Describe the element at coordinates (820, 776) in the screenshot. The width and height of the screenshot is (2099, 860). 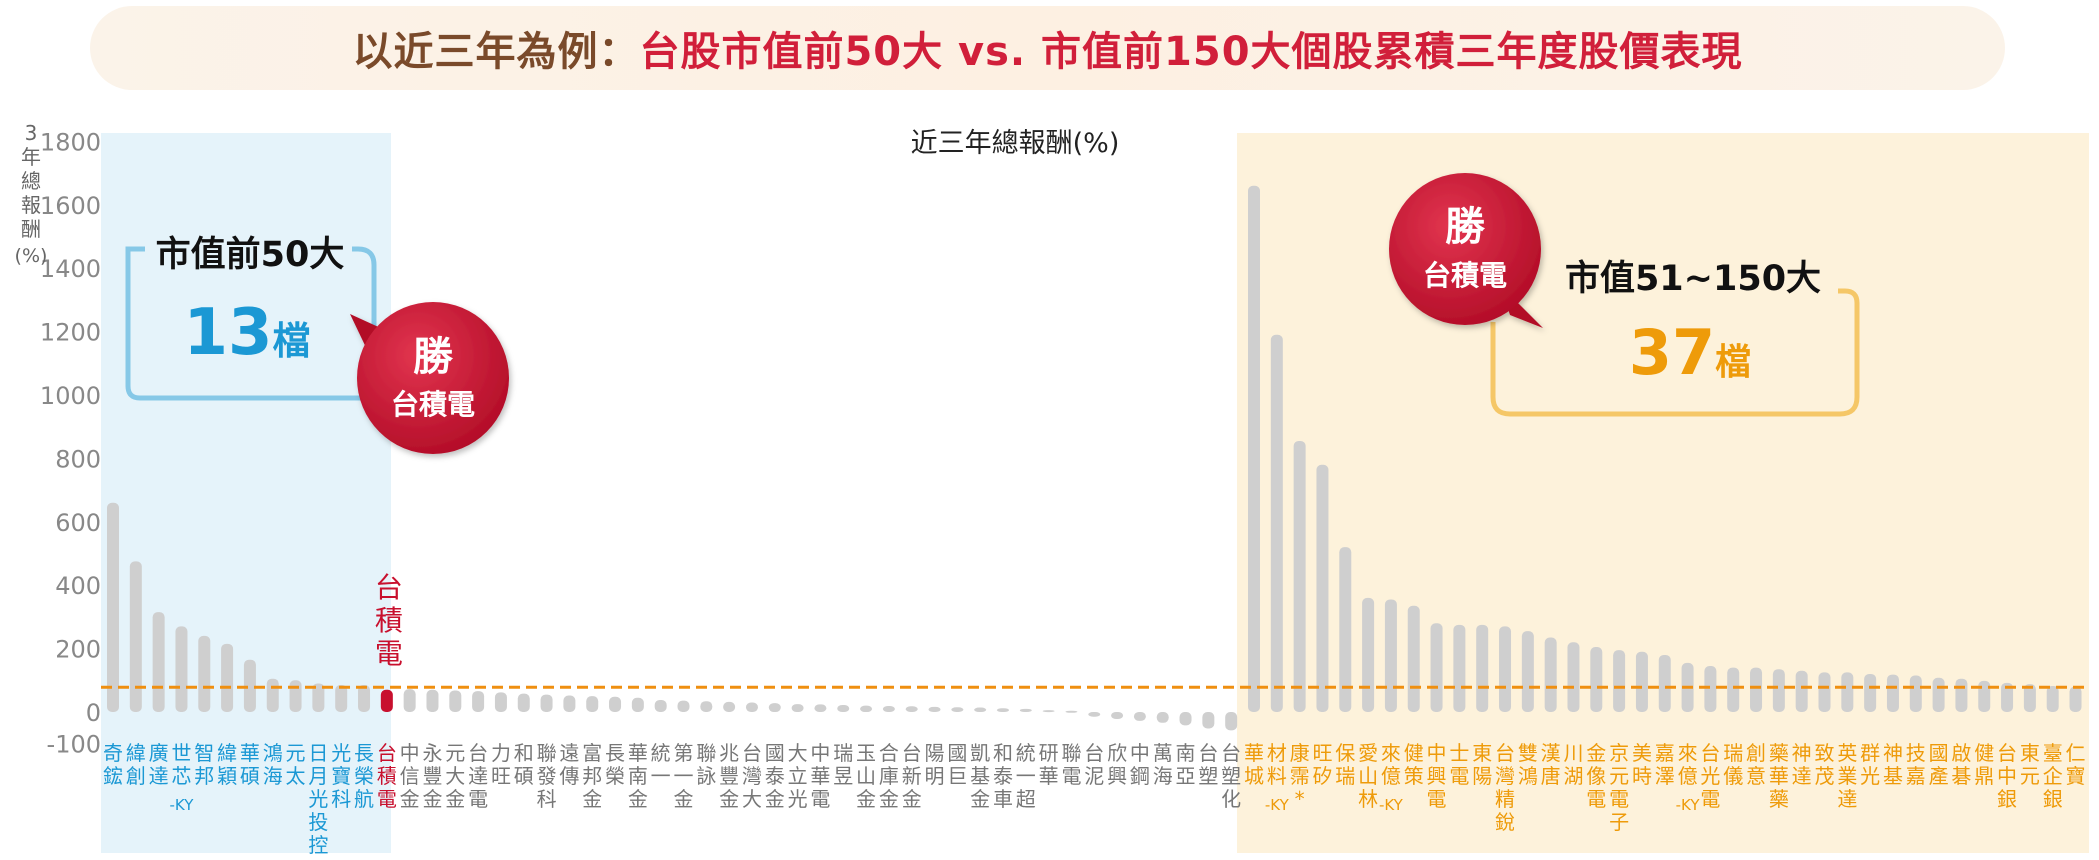
I see `category-label: 中華電` at that location.